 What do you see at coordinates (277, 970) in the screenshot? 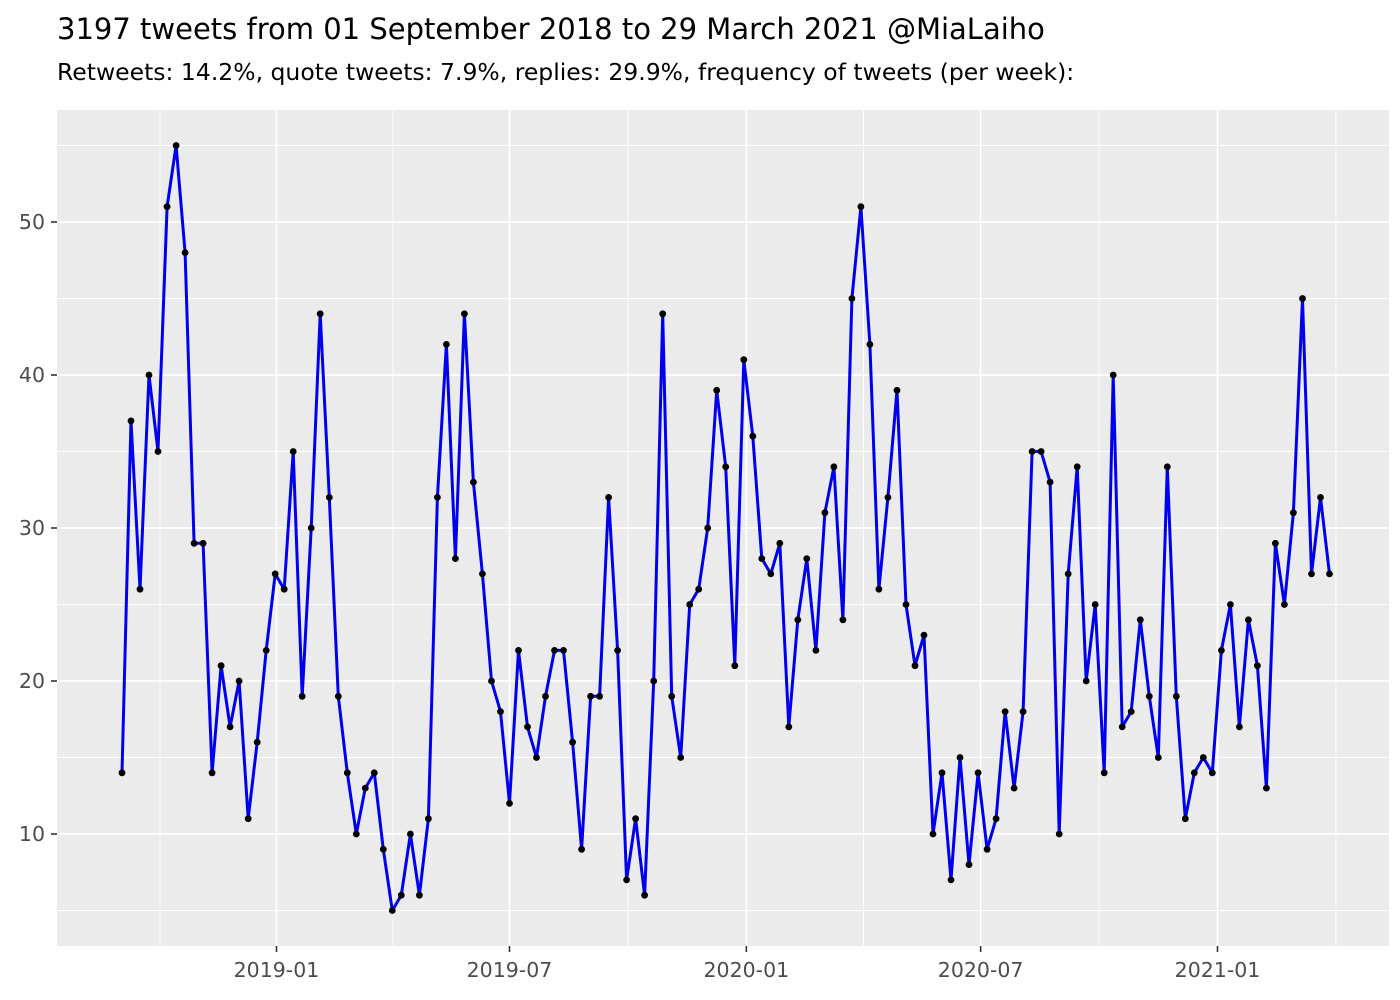
I see `x-tick-label: 2019-01` at bounding box center [277, 970].